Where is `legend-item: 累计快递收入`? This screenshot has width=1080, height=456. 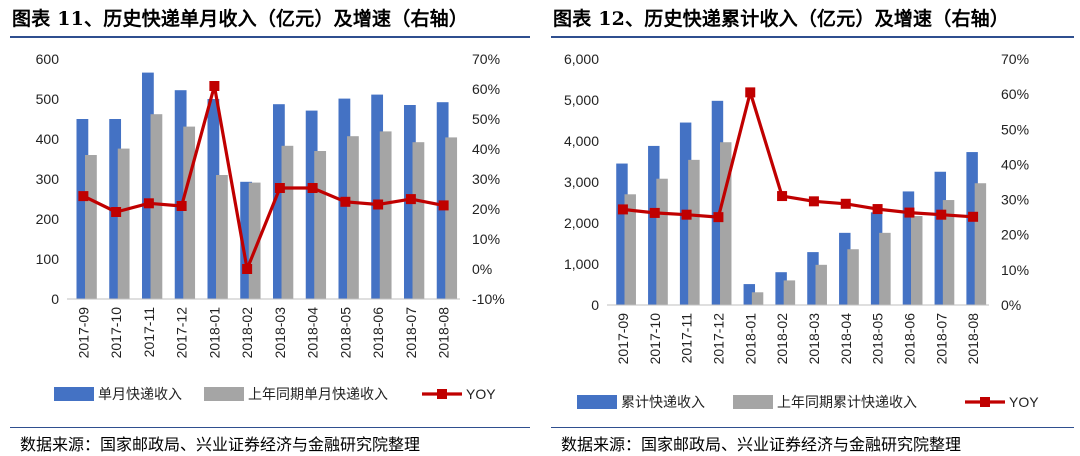
legend-item: 累计快递收入 is located at coordinates (641, 402).